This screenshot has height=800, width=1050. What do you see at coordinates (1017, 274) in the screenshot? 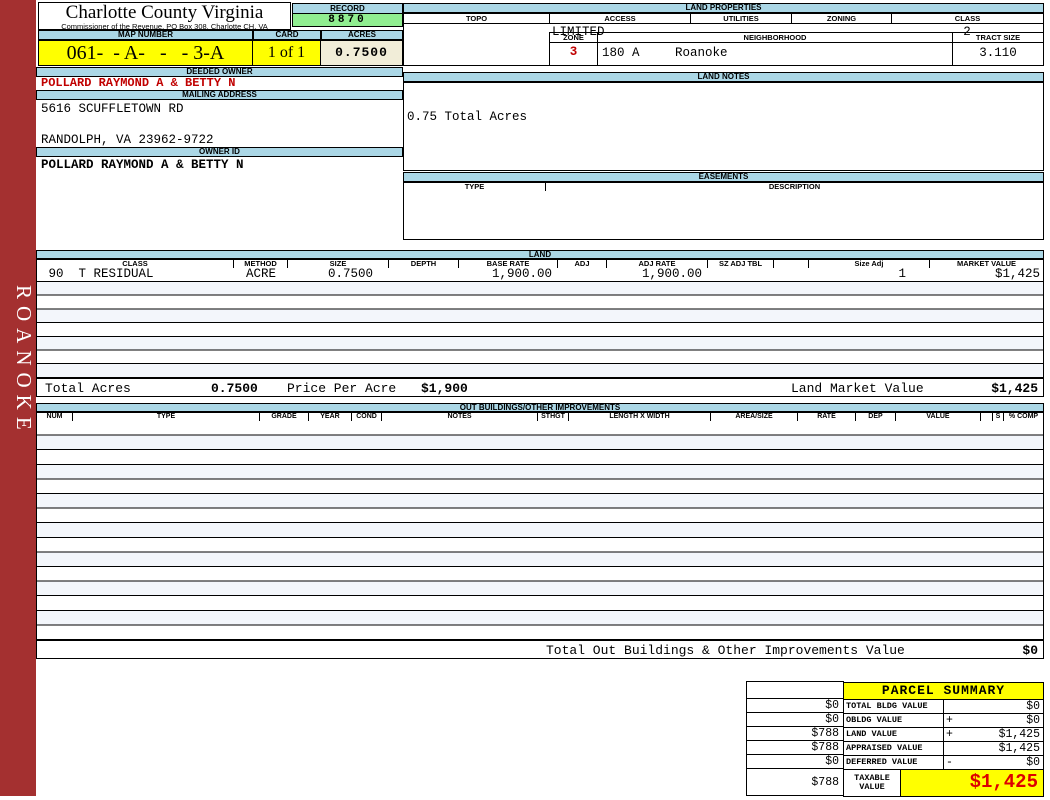
I see `land-market-value: $1,425` at bounding box center [1017, 274].